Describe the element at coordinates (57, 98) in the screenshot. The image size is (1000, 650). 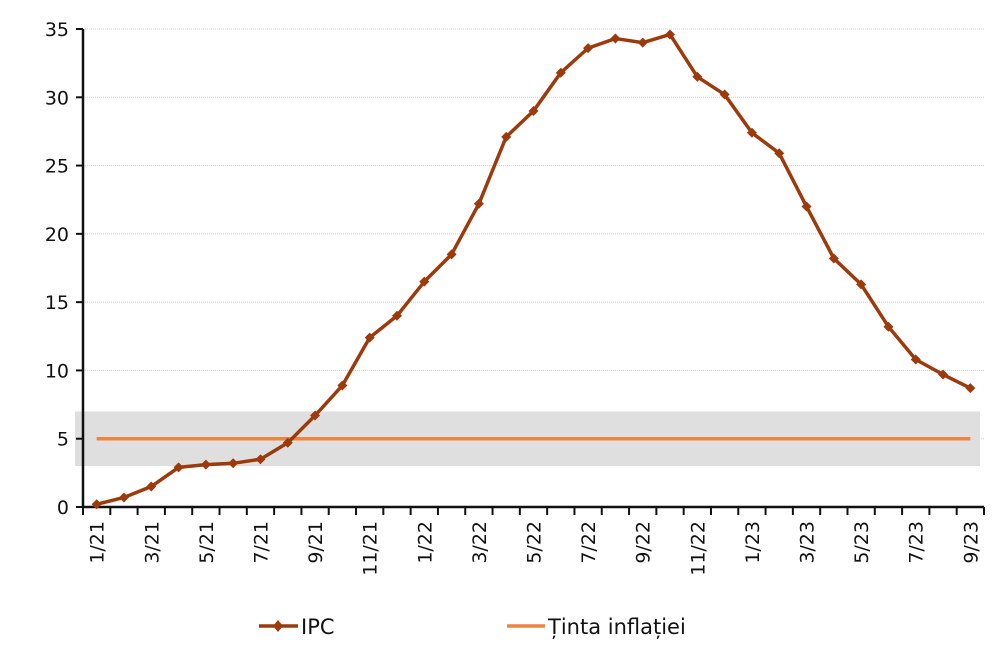
I see `y-tick-label: 30` at that location.